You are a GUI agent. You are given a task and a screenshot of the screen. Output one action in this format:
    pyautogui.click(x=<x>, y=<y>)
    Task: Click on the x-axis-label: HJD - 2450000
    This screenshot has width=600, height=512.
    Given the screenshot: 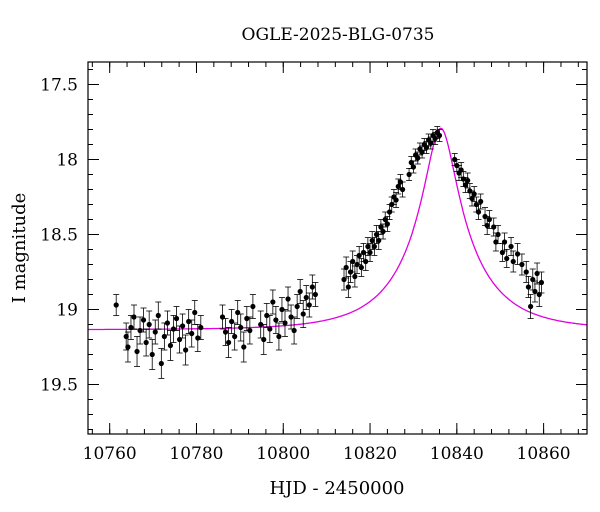 What is the action you would take?
    pyautogui.click(x=336, y=488)
    